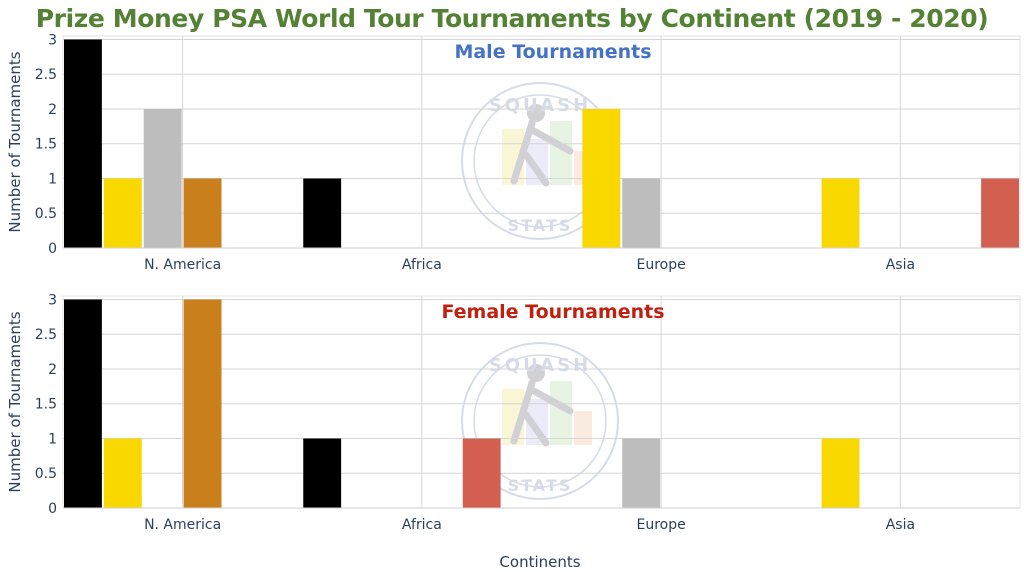 The width and height of the screenshot is (1024, 572). I want to click on panel-title: Male Tournaments, so click(552, 52).